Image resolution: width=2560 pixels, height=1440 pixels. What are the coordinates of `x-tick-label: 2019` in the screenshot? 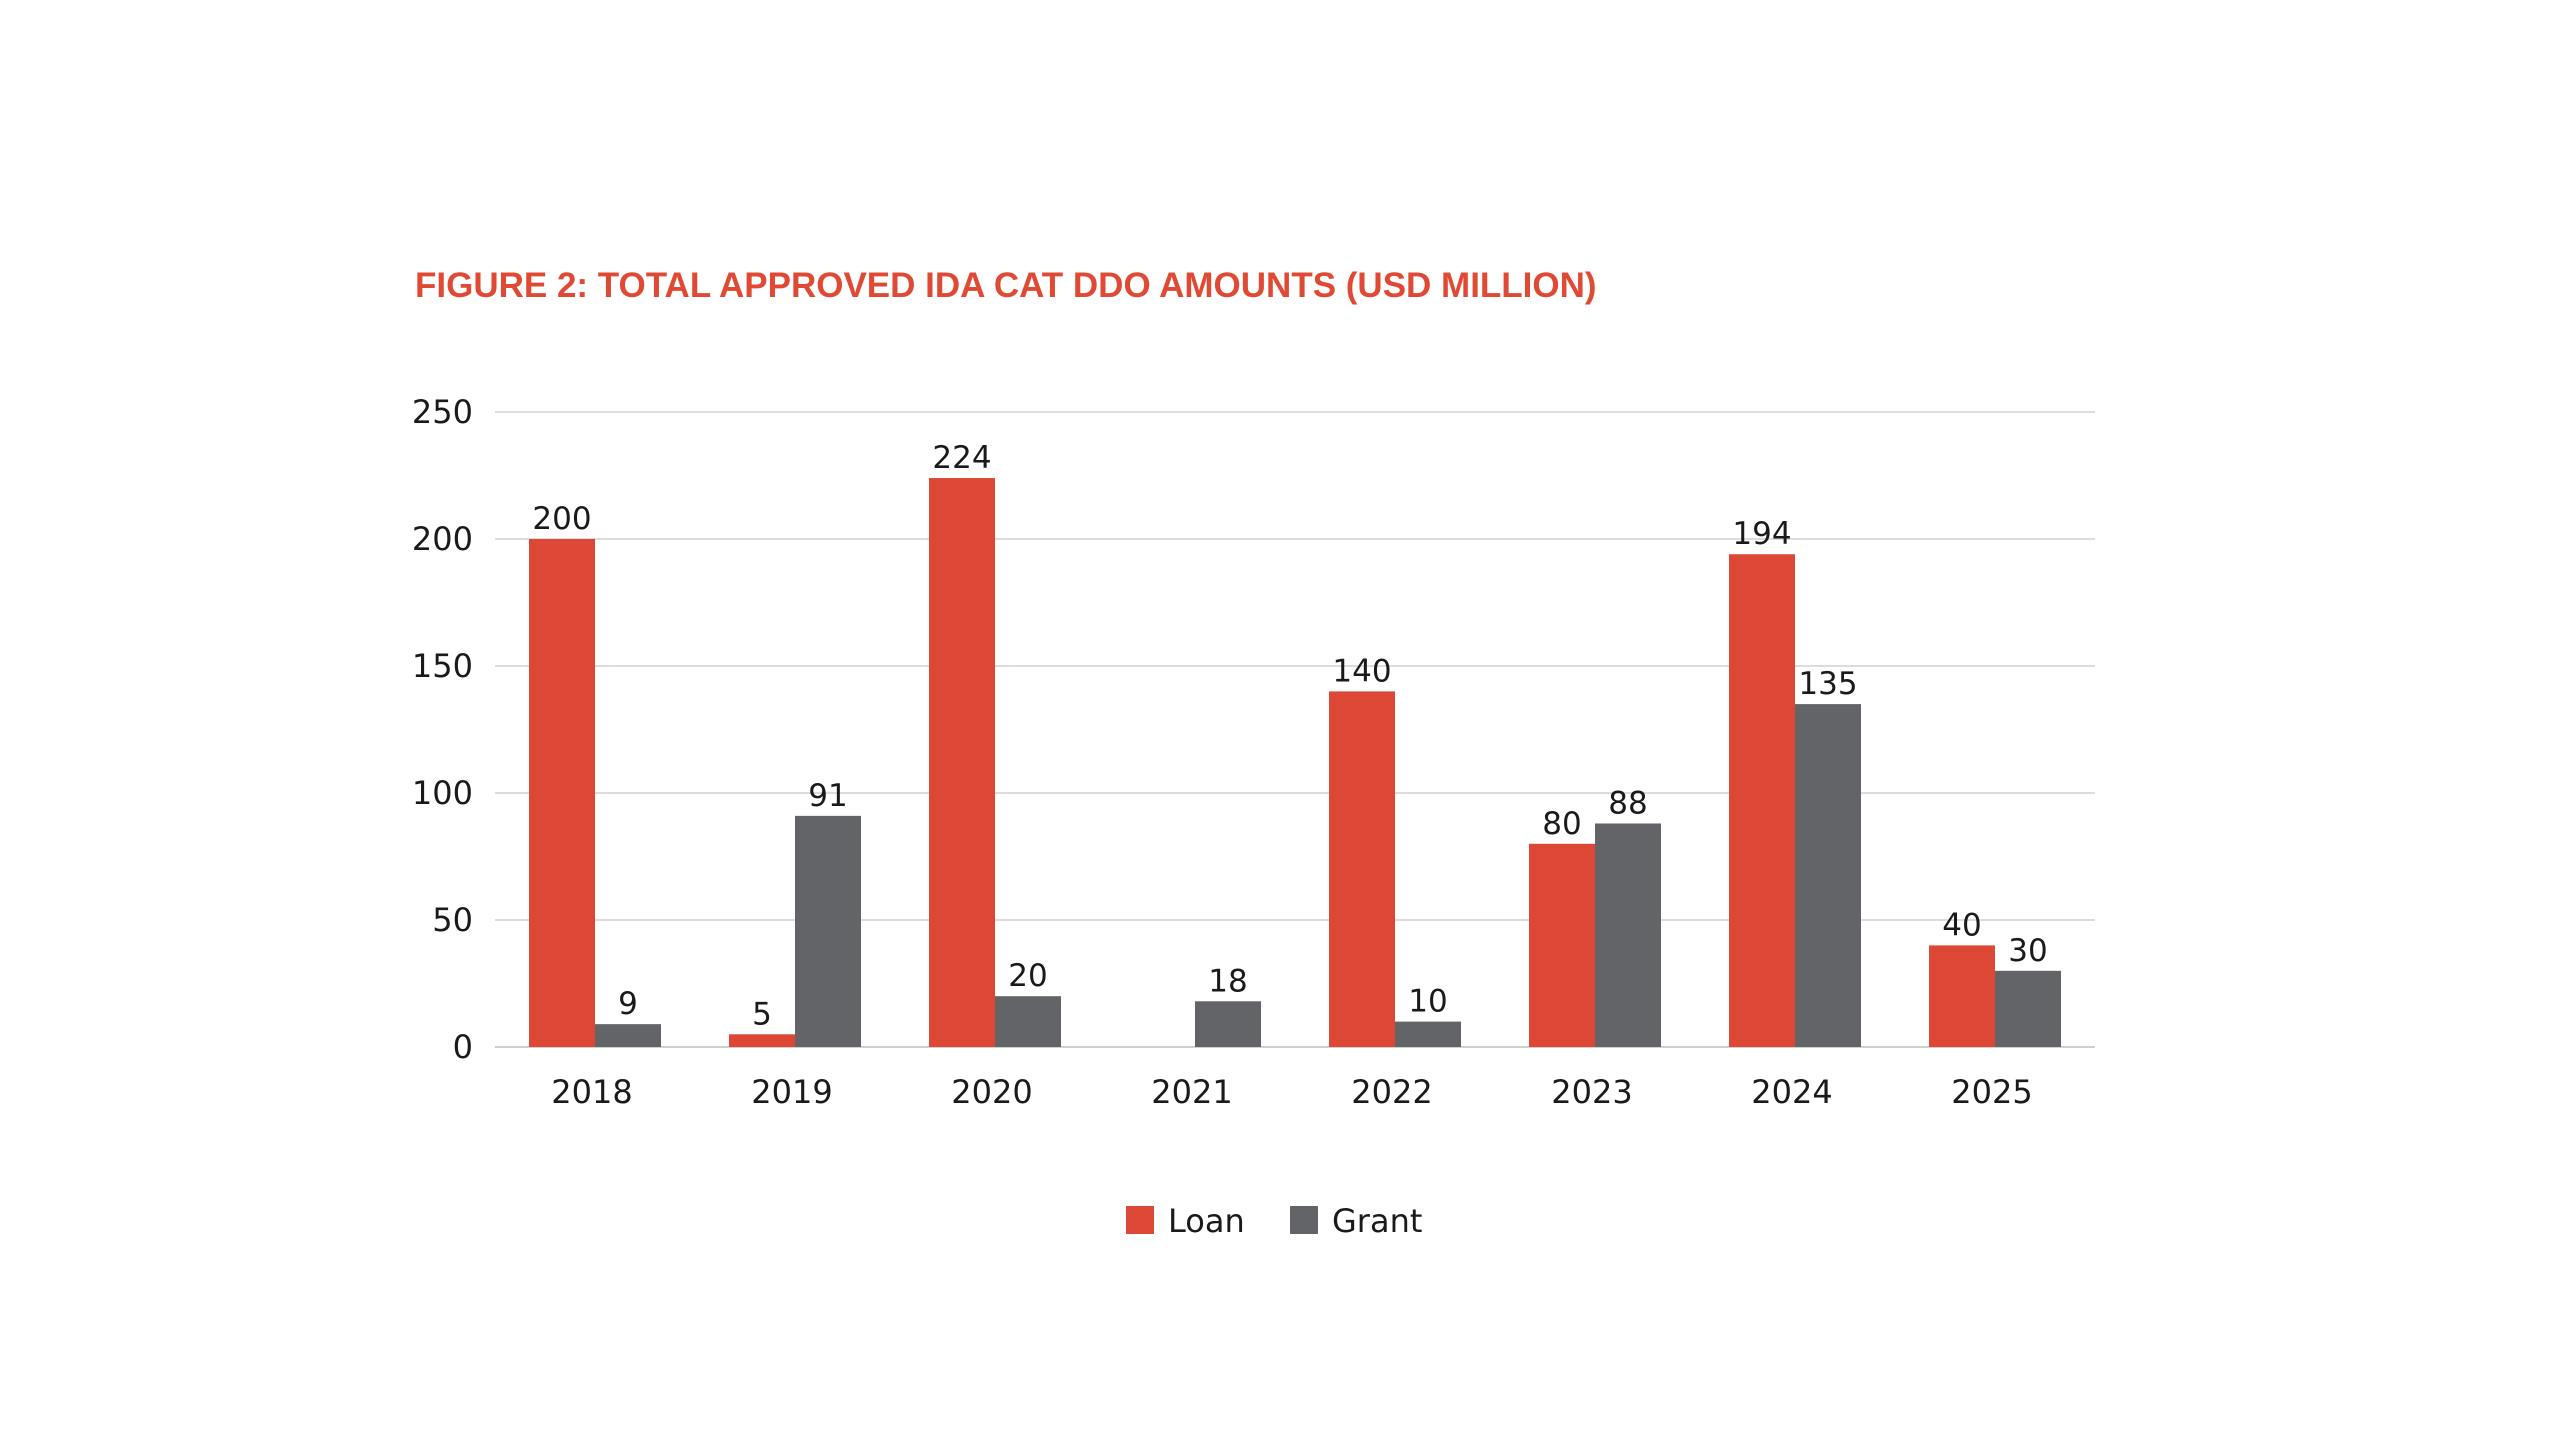 It's located at (791, 1092).